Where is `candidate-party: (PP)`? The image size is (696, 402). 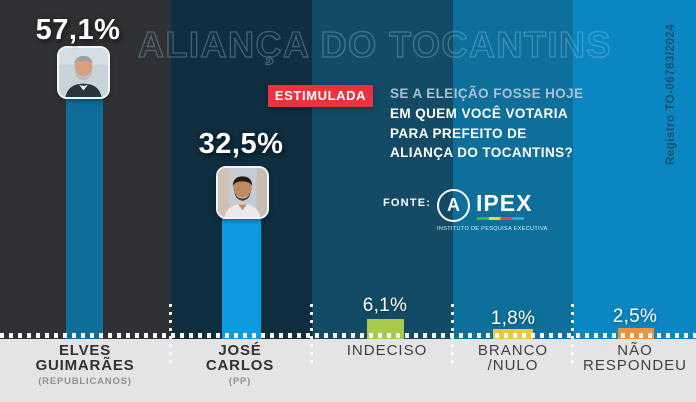
candidate-party: (PP) is located at coordinates (240, 381).